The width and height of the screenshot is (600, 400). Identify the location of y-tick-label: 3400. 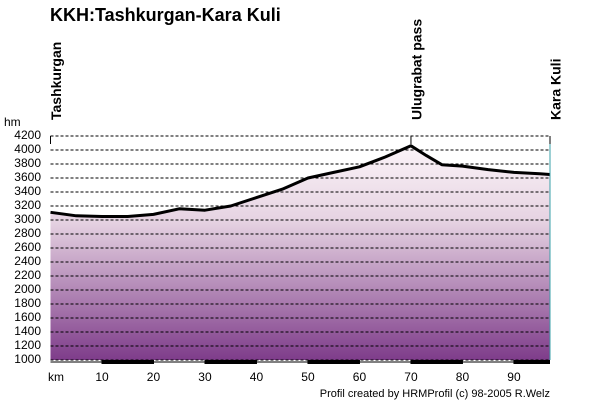
(27, 191).